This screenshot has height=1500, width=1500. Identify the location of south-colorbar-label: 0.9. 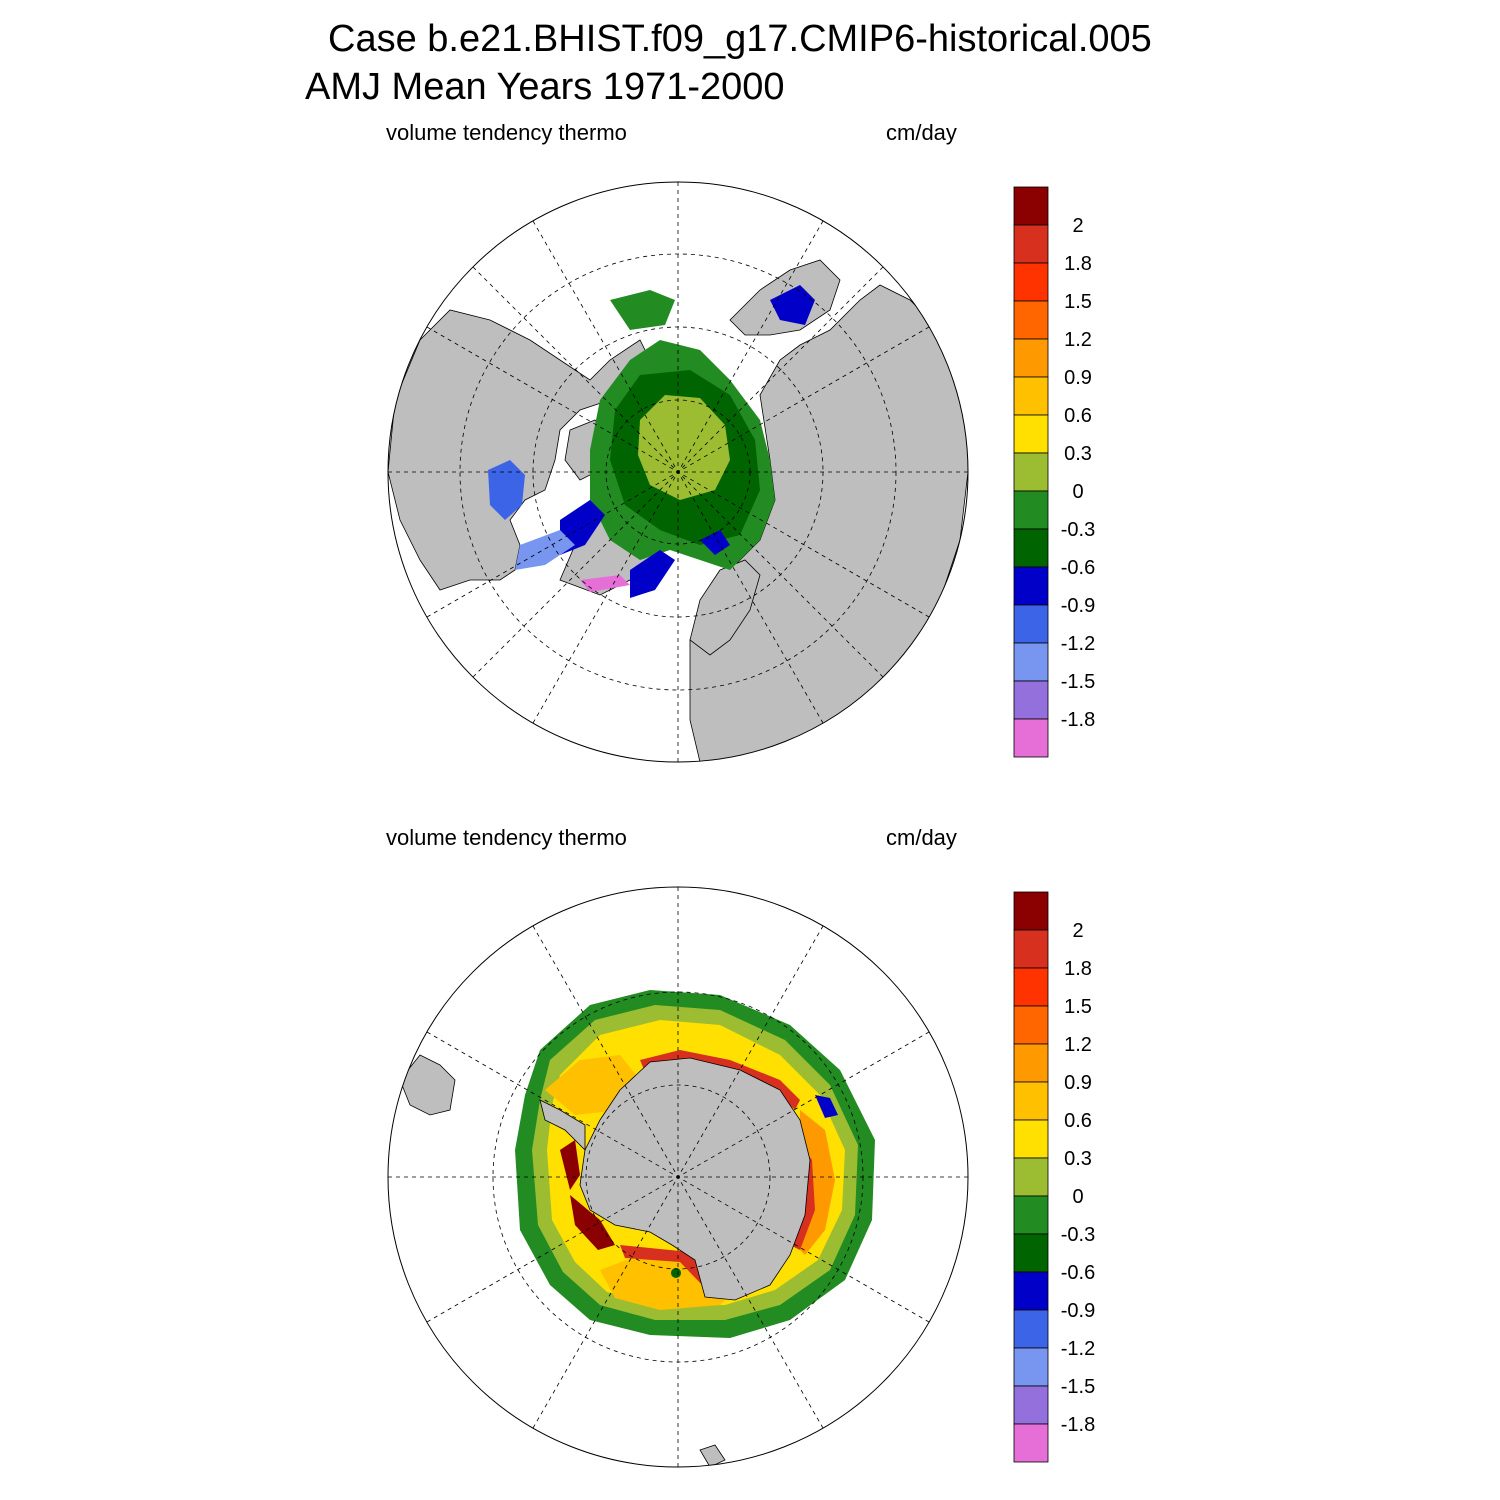
(1078, 1083).